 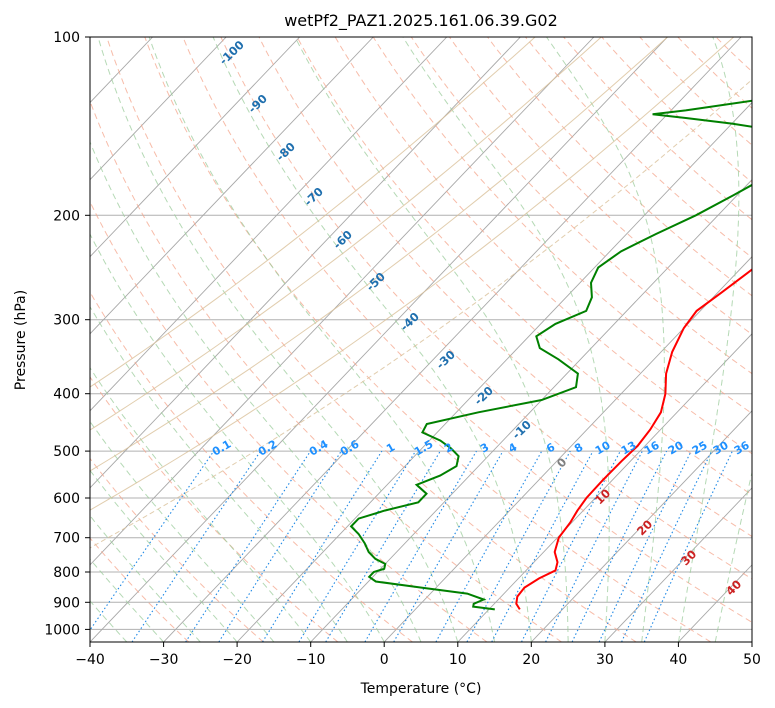 I want to click on y-tick-label: 1000, so click(x=62, y=630).